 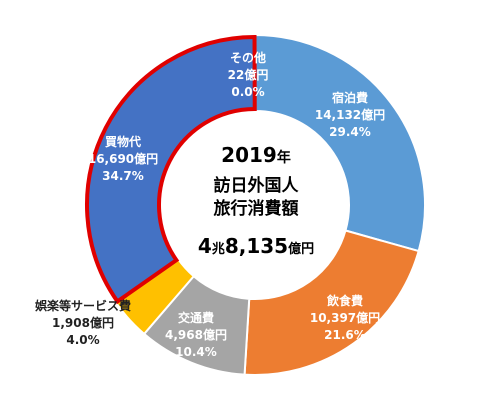 I want to click on label-2-line-2: 10,397億円, so click(x=345, y=317).